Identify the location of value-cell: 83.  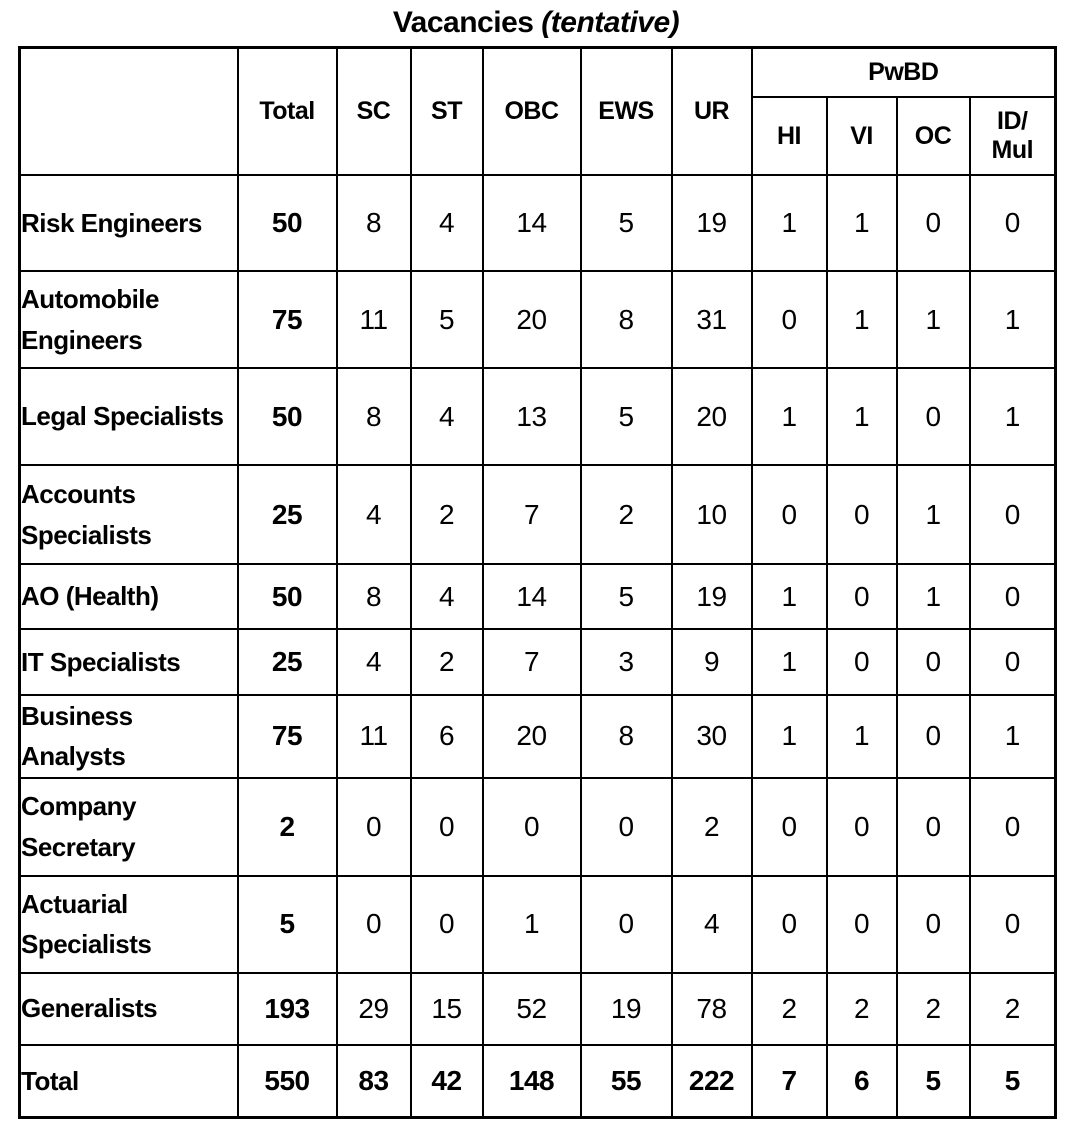
(373, 1081).